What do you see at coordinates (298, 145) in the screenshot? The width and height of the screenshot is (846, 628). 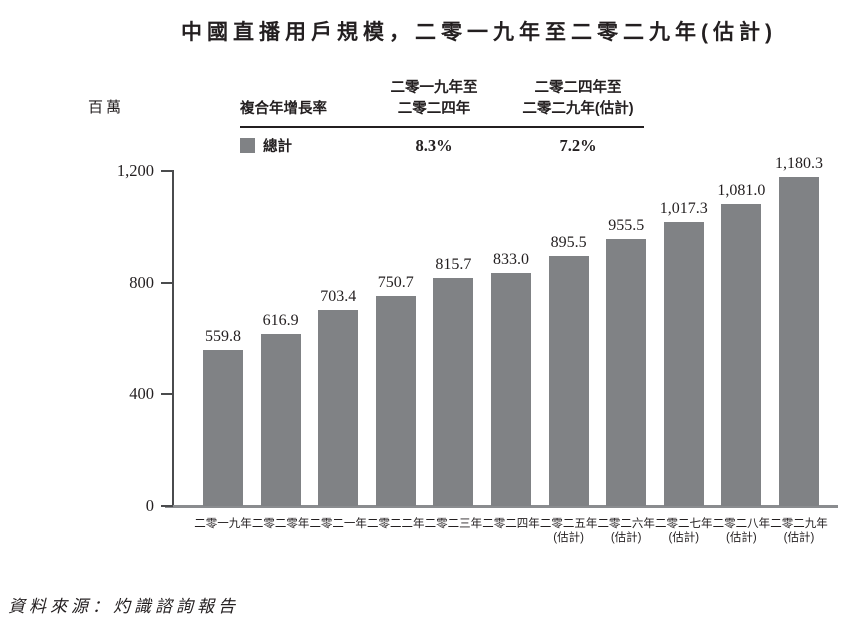 I see `legend-entry-total: 總計` at bounding box center [298, 145].